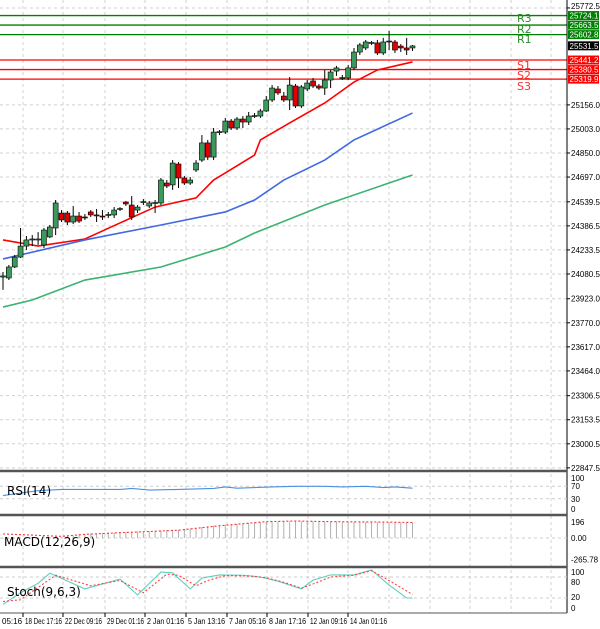 The width and height of the screenshot is (600, 629). Describe the element at coordinates (573, 608) in the screenshot. I see `stoch-tick-label: 0` at that location.